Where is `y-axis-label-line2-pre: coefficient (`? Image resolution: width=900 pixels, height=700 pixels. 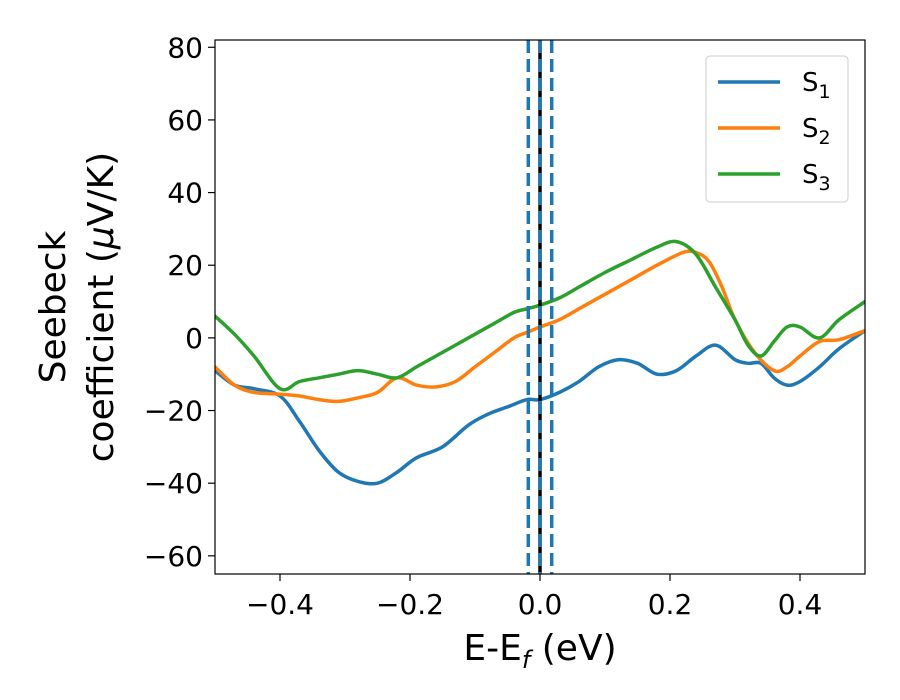
y-axis-label-line2-pre: coefficient ( is located at coordinates (101, 355).